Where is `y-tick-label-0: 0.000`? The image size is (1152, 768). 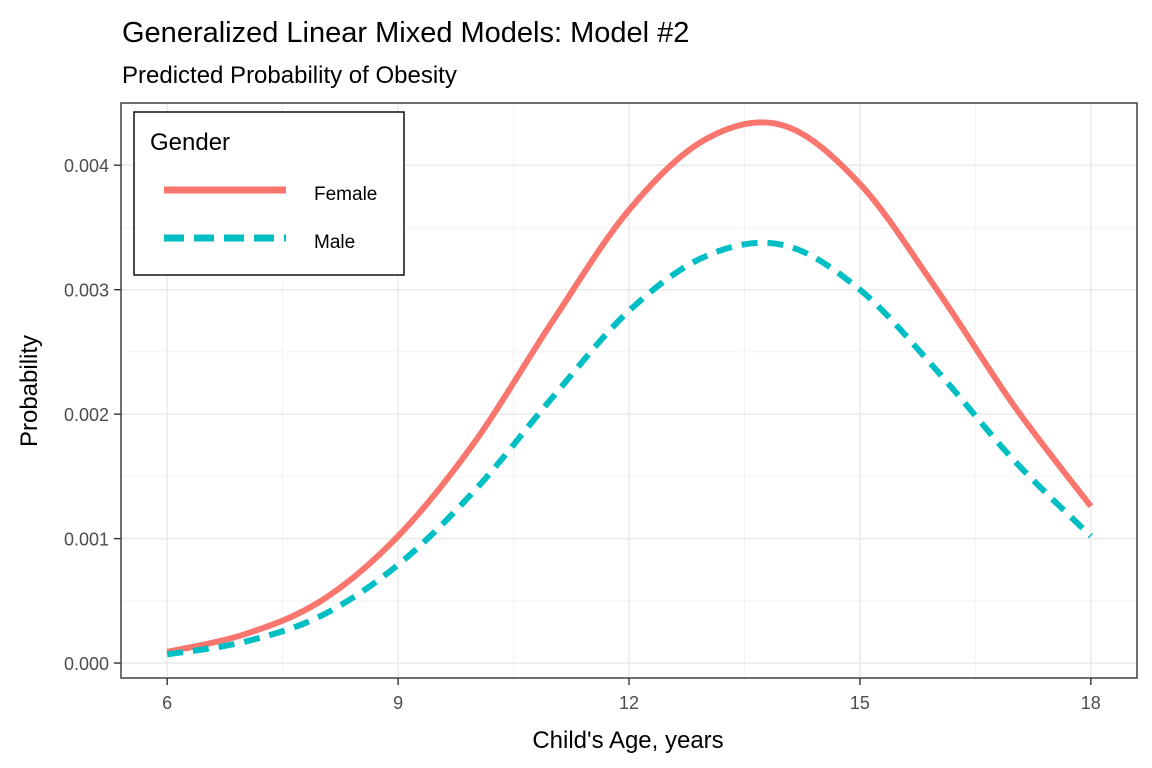 y-tick-label-0: 0.000 is located at coordinates (86, 664).